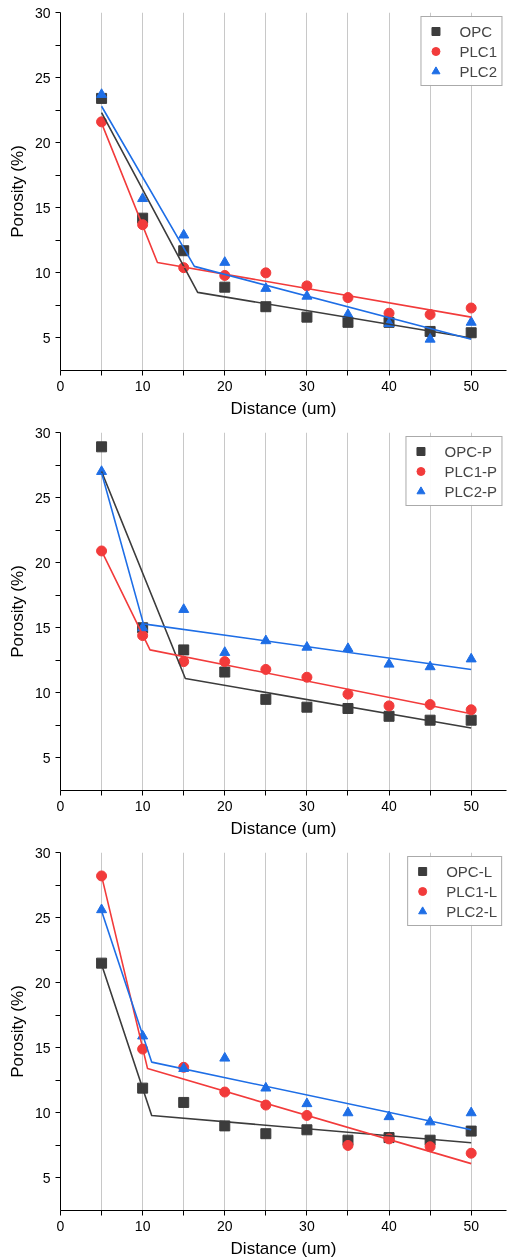  What do you see at coordinates (470, 491) in the screenshot?
I see `legend-label: PLC2-P` at bounding box center [470, 491].